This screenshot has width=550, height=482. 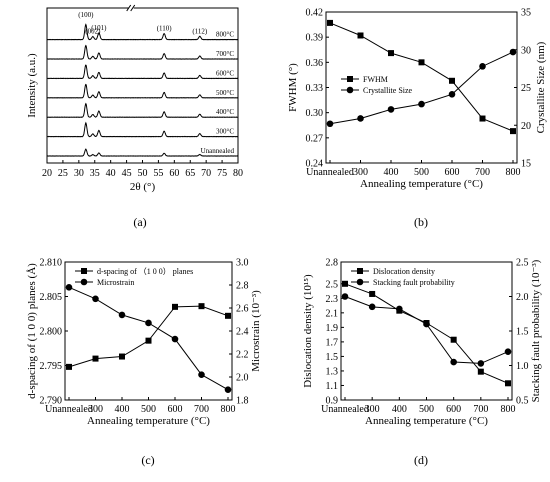 I want to click on pattern-label: 500°C, so click(x=225, y=93).